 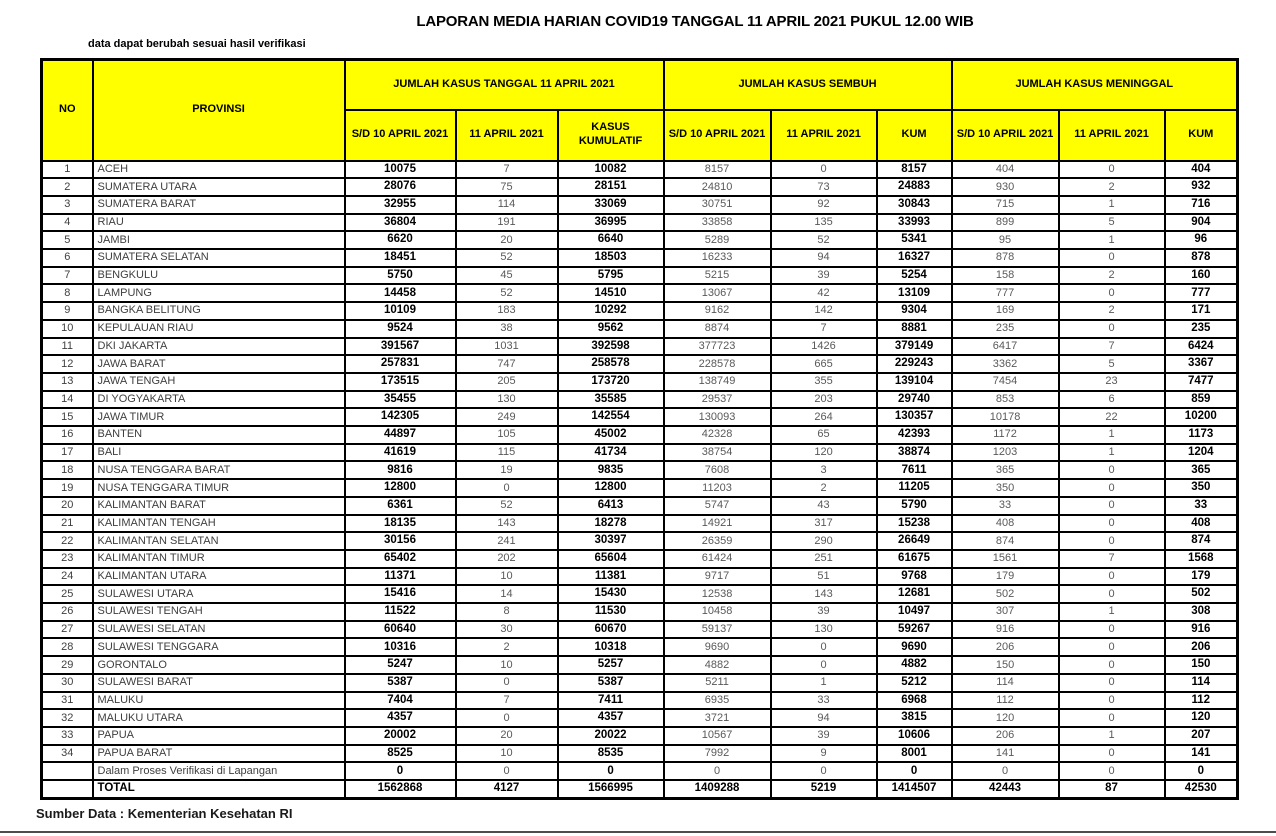 What do you see at coordinates (218, 187) in the screenshot?
I see `province-cell: SUMATERA UTARA` at bounding box center [218, 187].